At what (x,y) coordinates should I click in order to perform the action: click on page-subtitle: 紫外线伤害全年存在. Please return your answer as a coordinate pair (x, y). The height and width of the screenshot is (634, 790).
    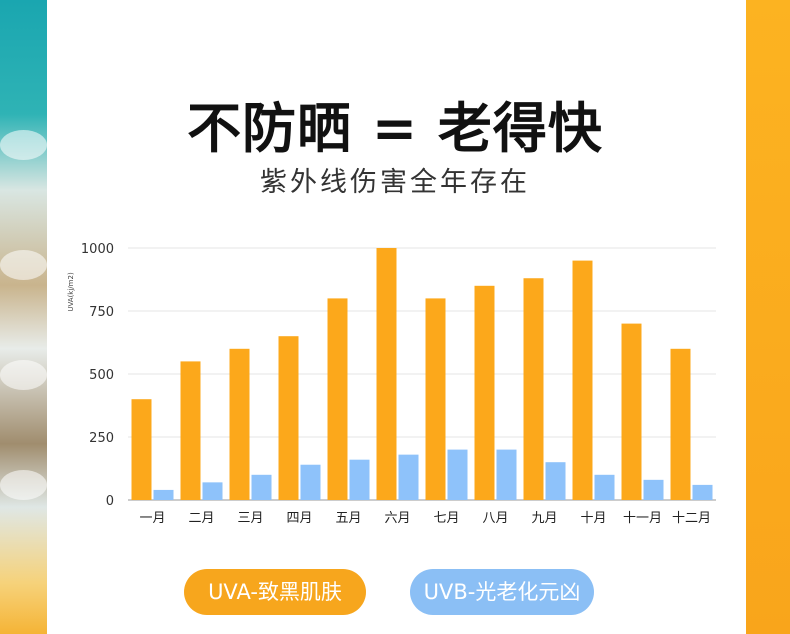
    Looking at the image, I should click on (395, 182).